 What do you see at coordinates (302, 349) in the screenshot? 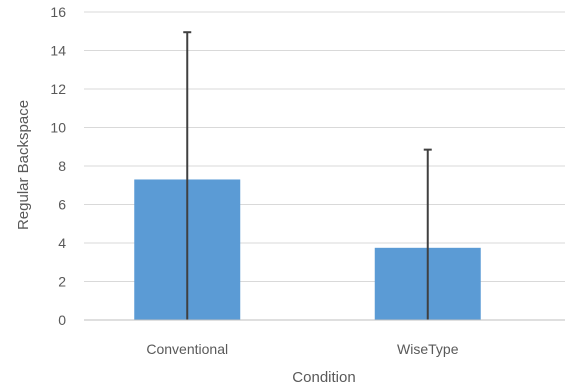
I see `x-axis-ticks: Conventional WiseType` at bounding box center [302, 349].